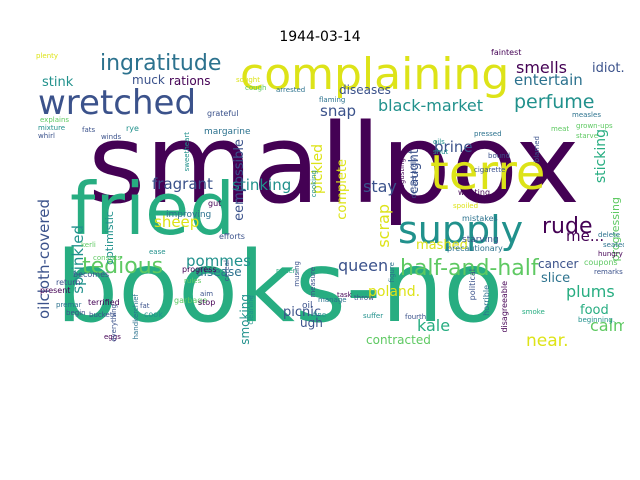  What do you see at coordinates (191, 300) in the screenshot?
I see `word-garbage: garbage` at bounding box center [191, 300].